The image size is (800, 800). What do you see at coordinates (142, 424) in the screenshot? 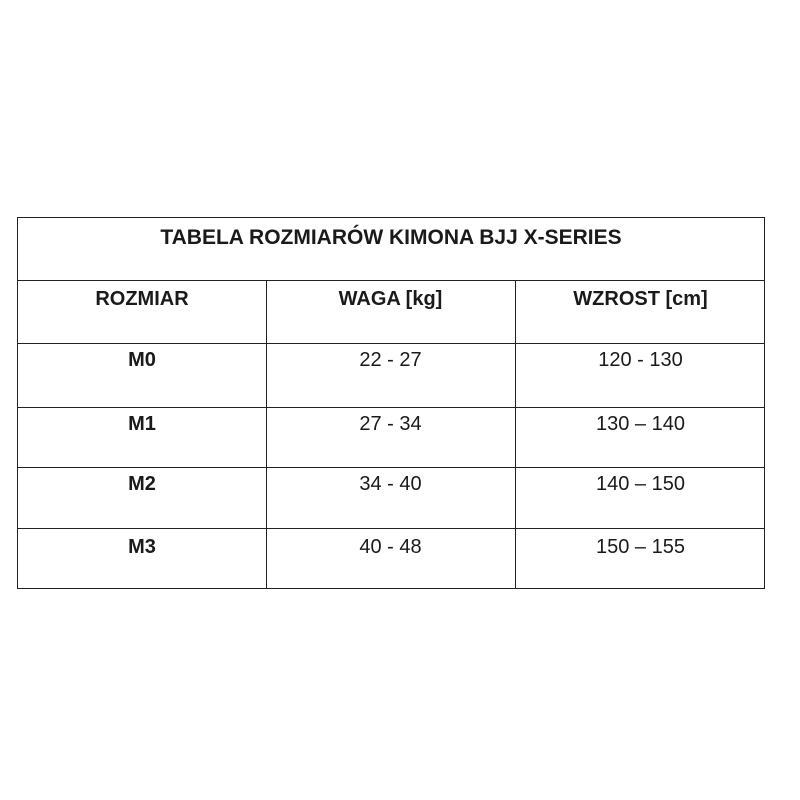
I see `row-size: M1` at bounding box center [142, 424].